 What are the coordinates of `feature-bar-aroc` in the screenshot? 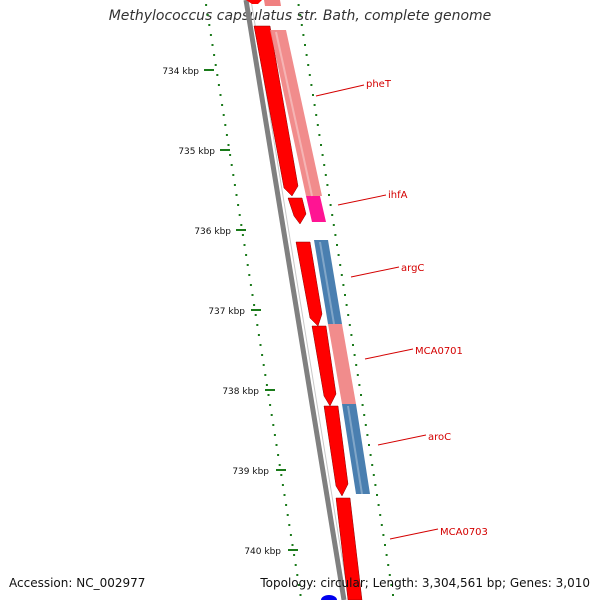 It's located at (356, 449).